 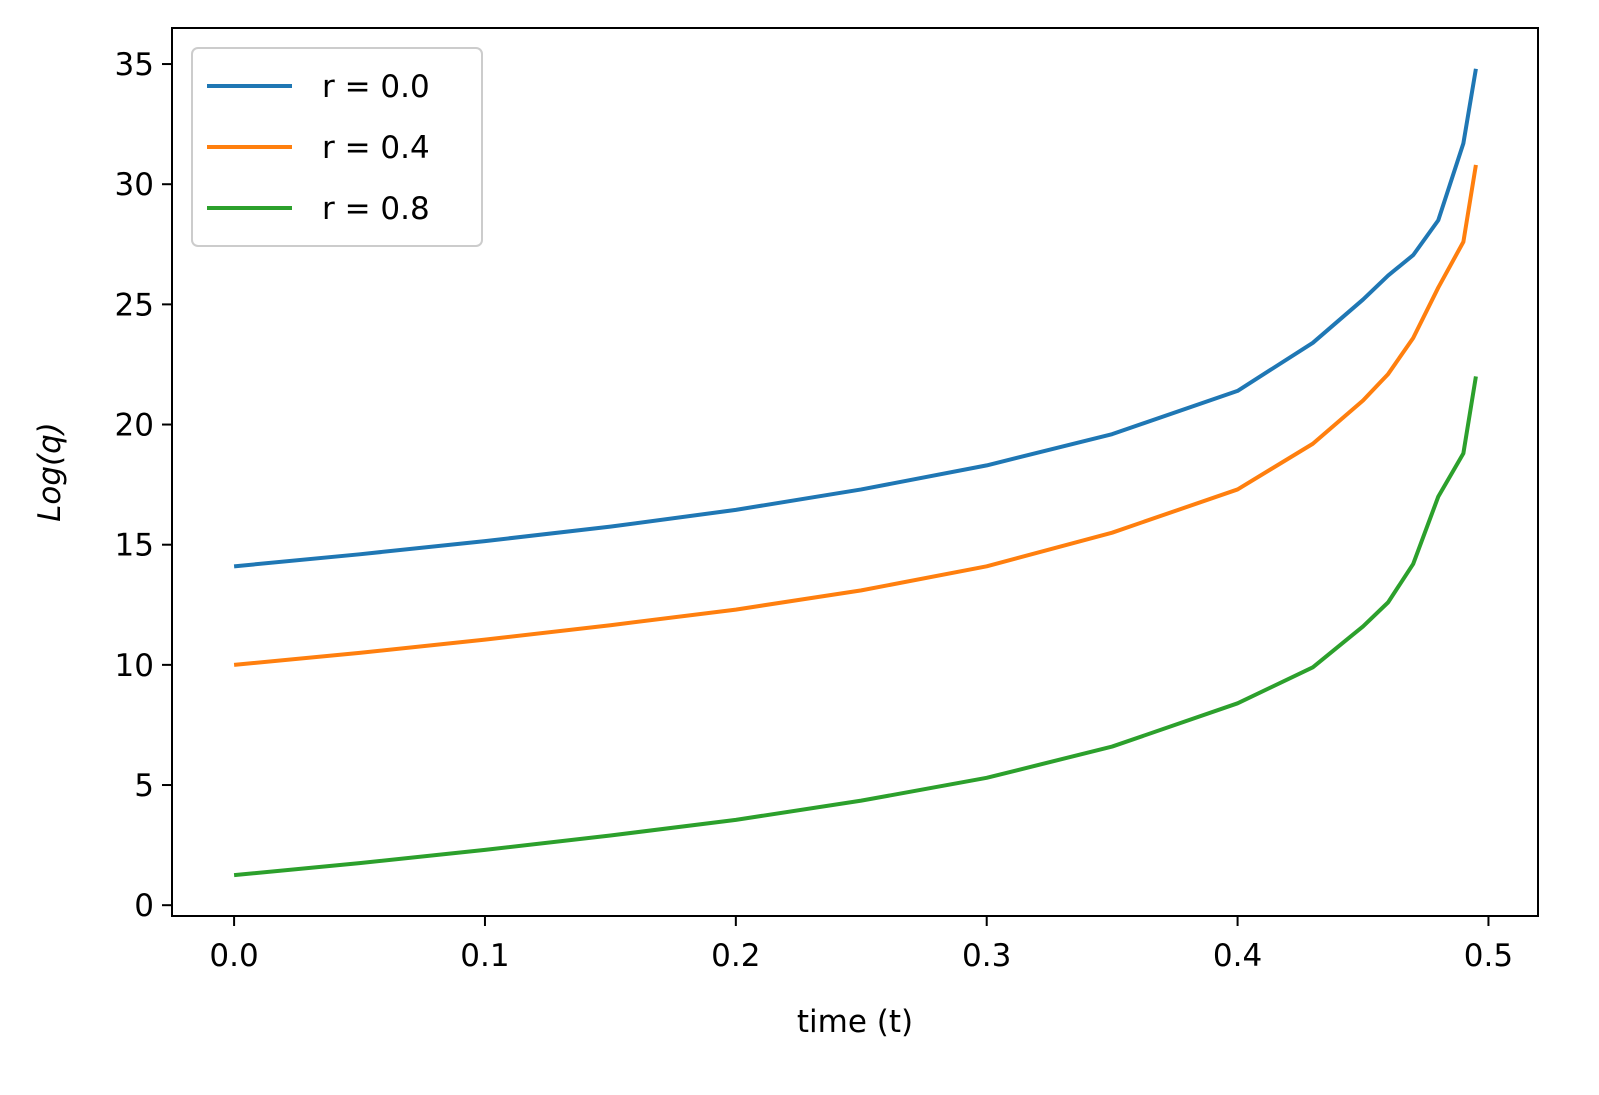 What do you see at coordinates (735, 956) in the screenshot?
I see `x-tick-label: 0.2` at bounding box center [735, 956].